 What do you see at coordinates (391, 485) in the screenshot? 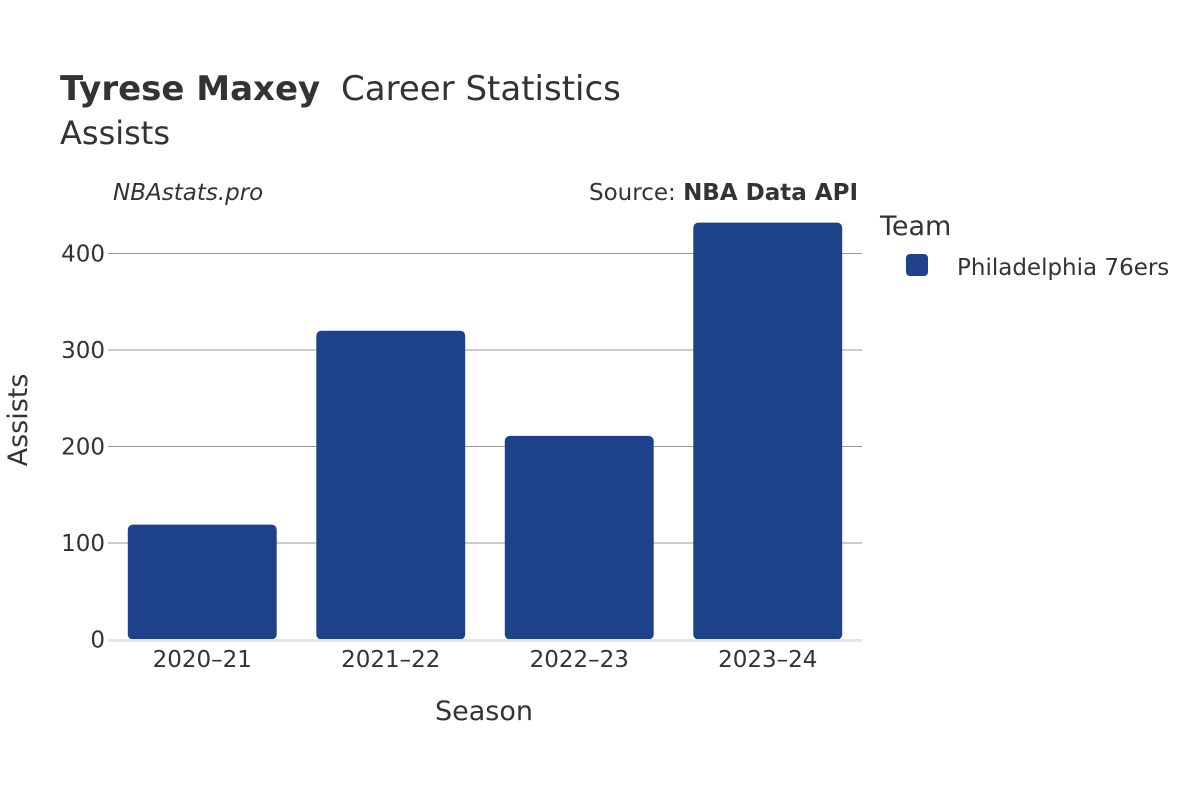
I see `bar-2021–22` at bounding box center [391, 485].